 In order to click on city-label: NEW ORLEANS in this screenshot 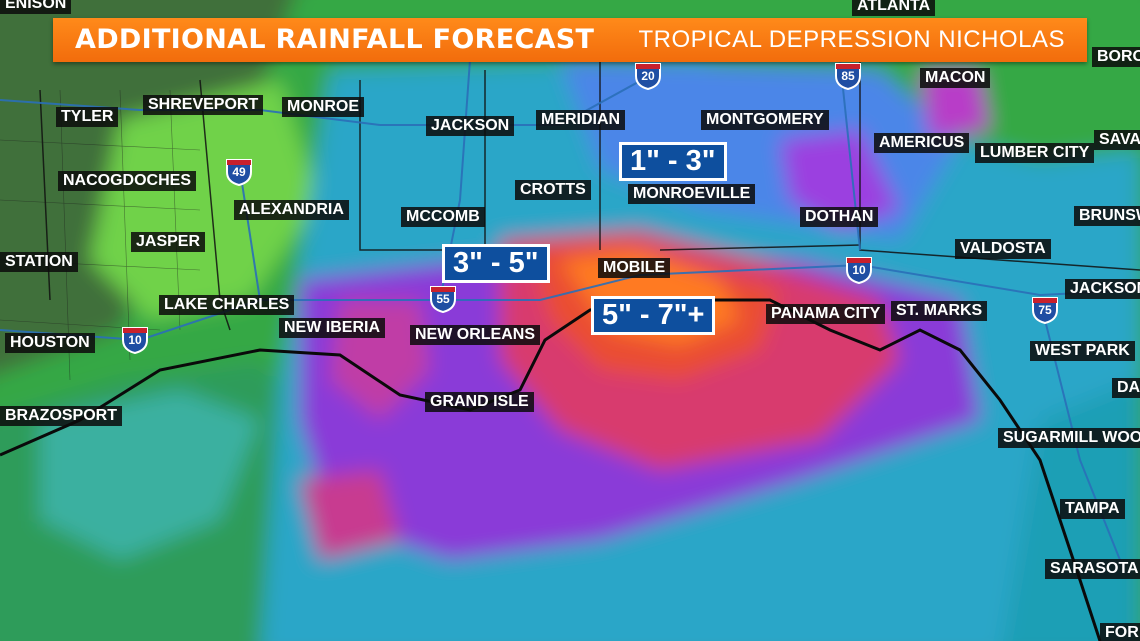, I will do `click(475, 335)`.